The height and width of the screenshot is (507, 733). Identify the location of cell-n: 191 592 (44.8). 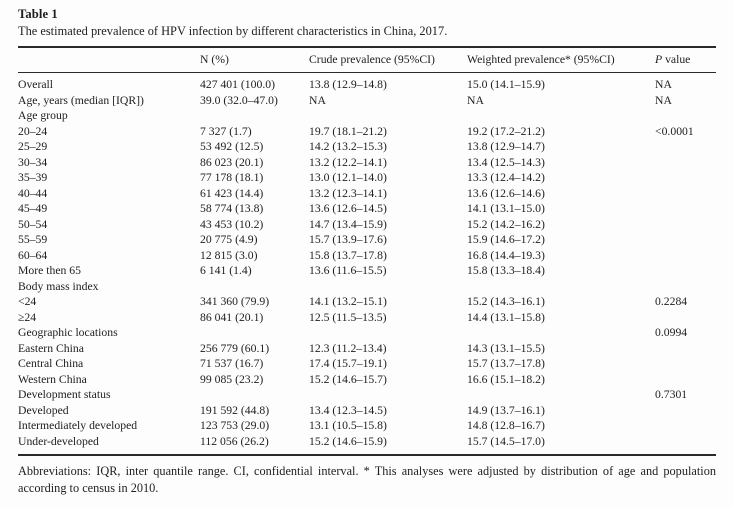
(235, 410).